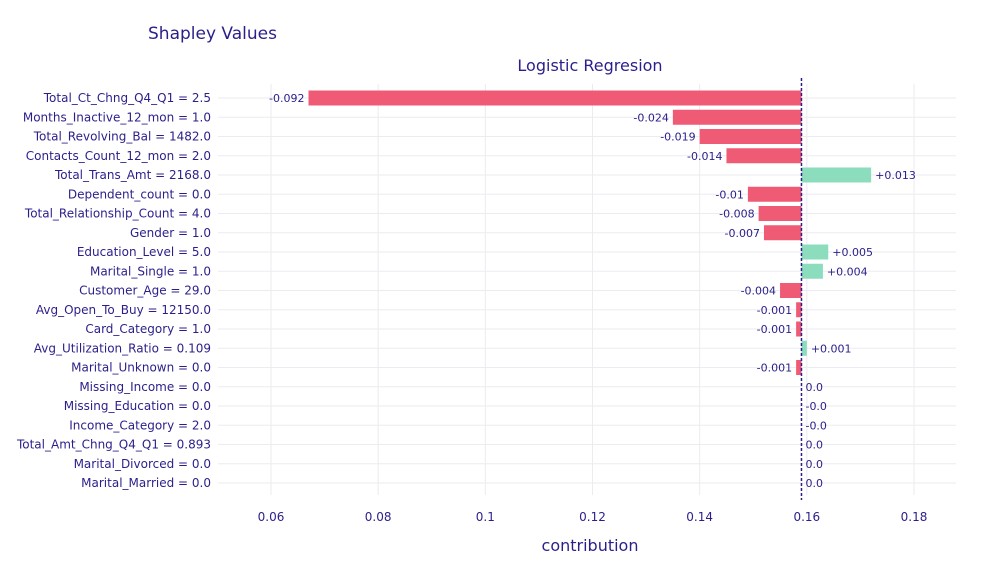 This screenshot has height=573, width=985. I want to click on x-tick-label: 0.14, so click(699, 517).